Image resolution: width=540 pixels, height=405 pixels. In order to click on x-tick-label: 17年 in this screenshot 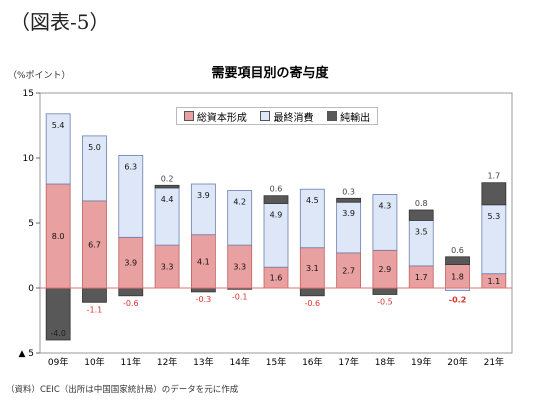, I will do `click(348, 362)`.